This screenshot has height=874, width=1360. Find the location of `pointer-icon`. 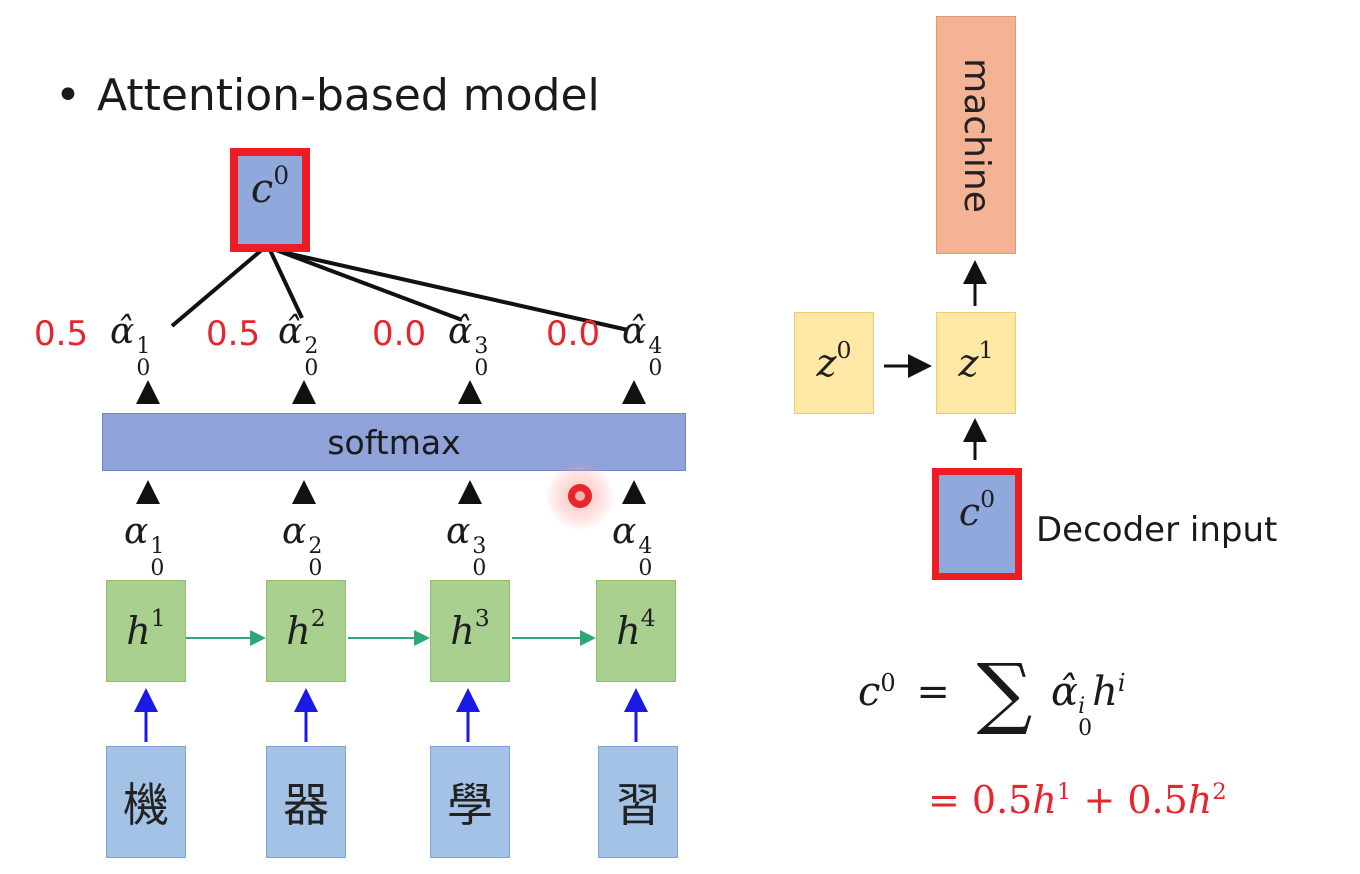

pointer-icon is located at coordinates (580, 496).